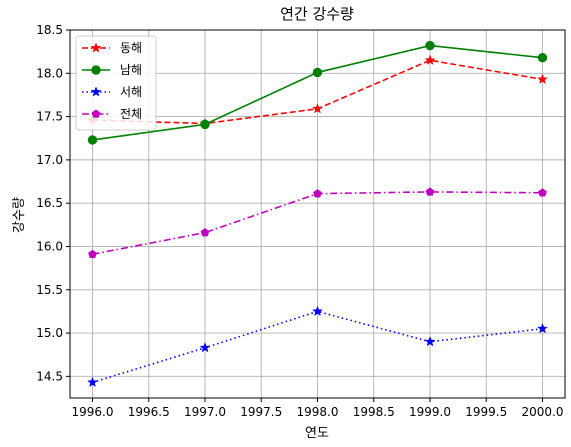 This screenshot has height=447, width=571. What do you see at coordinates (131, 114) in the screenshot?
I see `legend-label: 전체` at bounding box center [131, 114].